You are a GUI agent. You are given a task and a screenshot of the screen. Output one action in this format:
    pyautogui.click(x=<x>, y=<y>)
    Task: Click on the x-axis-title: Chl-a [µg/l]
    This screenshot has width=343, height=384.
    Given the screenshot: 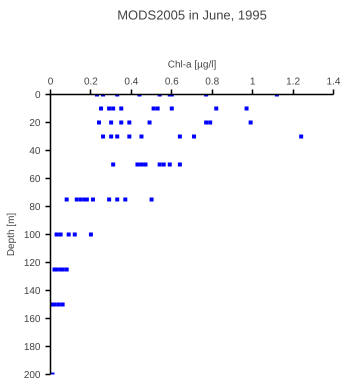 What is the action you would take?
    pyautogui.click(x=192, y=65)
    